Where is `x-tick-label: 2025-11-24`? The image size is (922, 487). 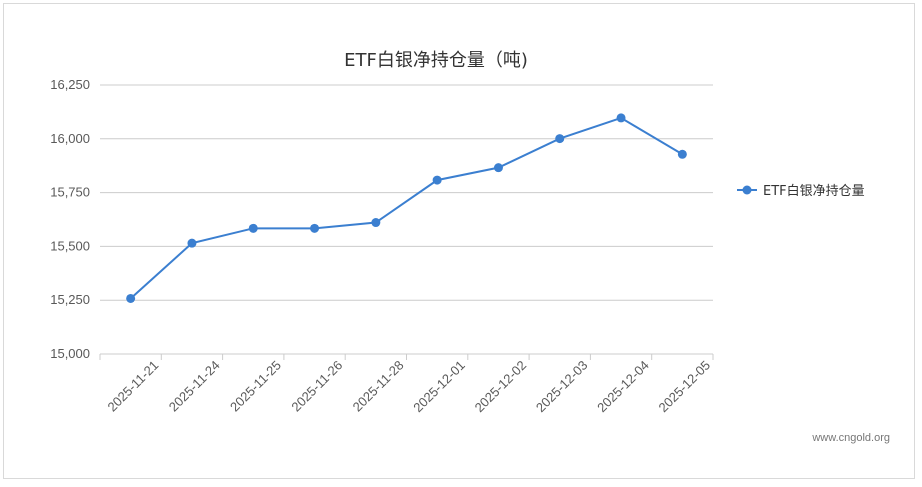
x-tick-label: 2025-11-24 is located at coordinates (194, 386).